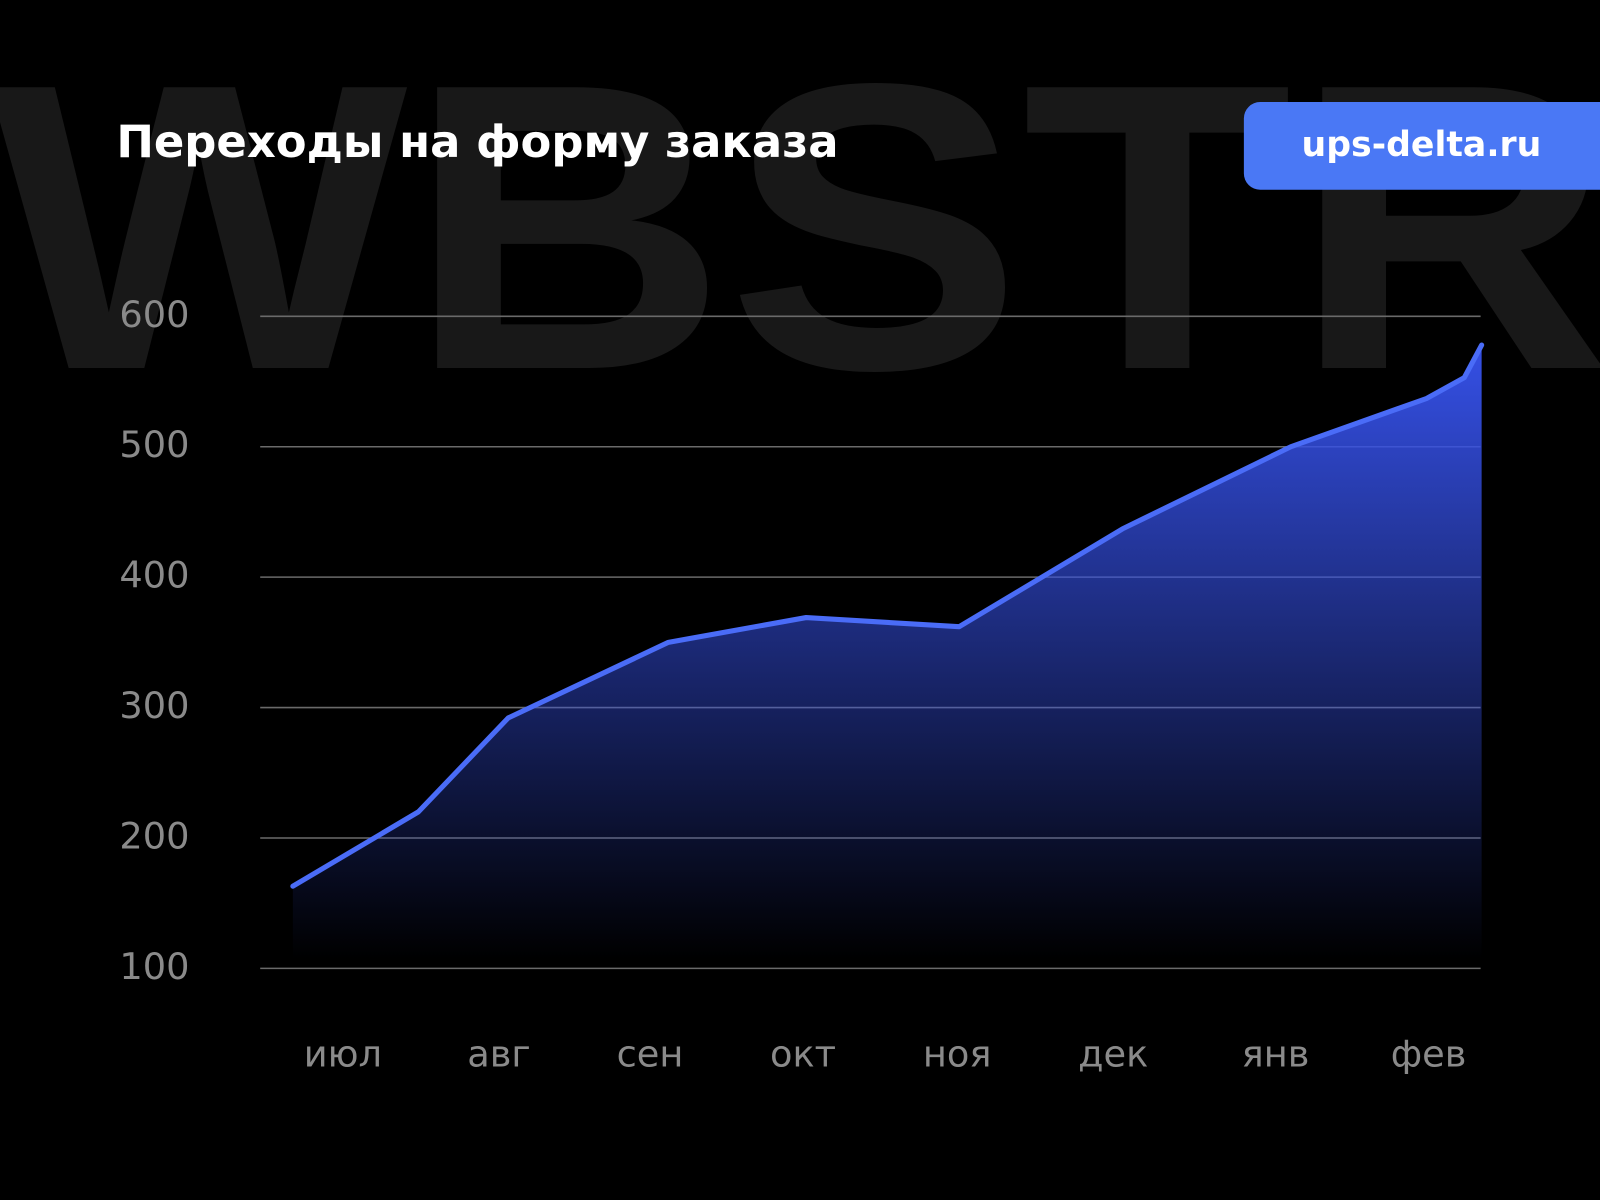  I want to click on y-tick-label: 600, so click(154, 314).